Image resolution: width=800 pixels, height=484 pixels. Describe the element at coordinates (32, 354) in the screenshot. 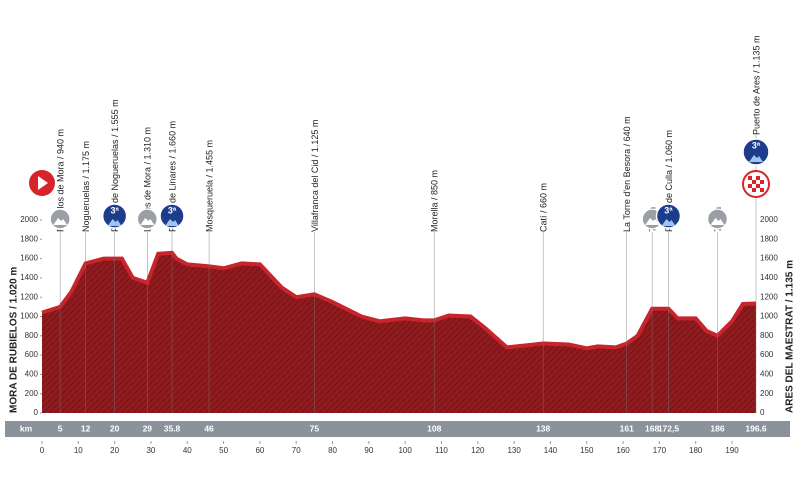

I see `y-tick-label: 600` at that location.